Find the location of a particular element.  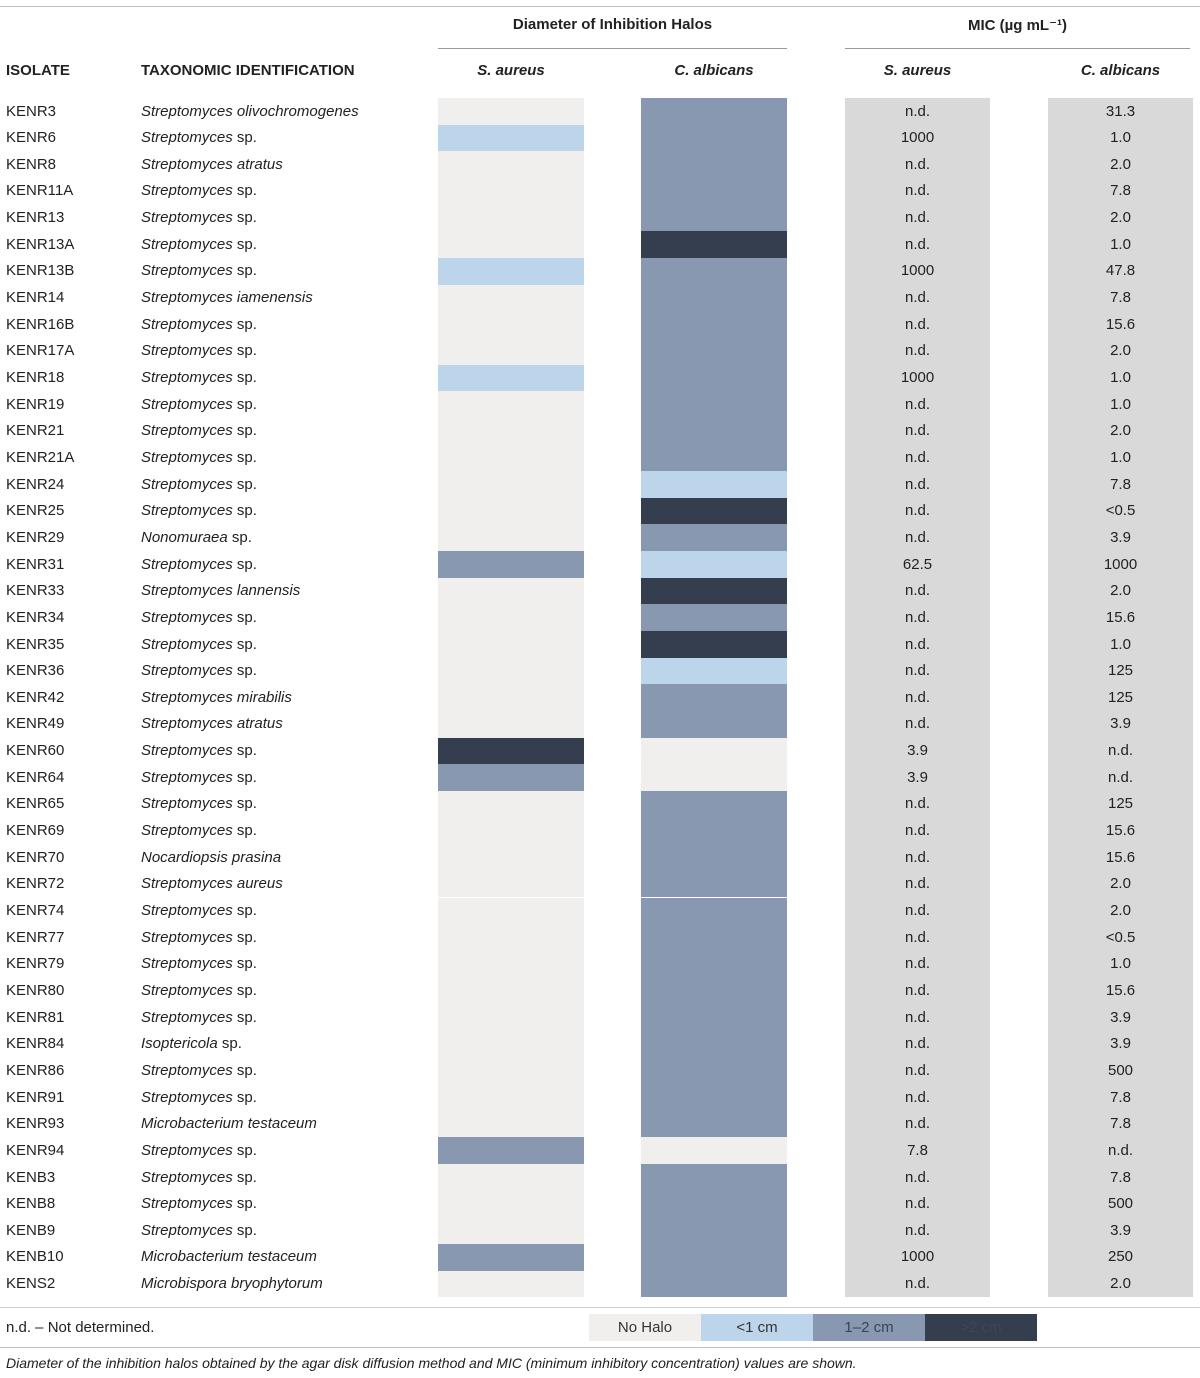

isolate-id: KENR49 is located at coordinates (35, 723).